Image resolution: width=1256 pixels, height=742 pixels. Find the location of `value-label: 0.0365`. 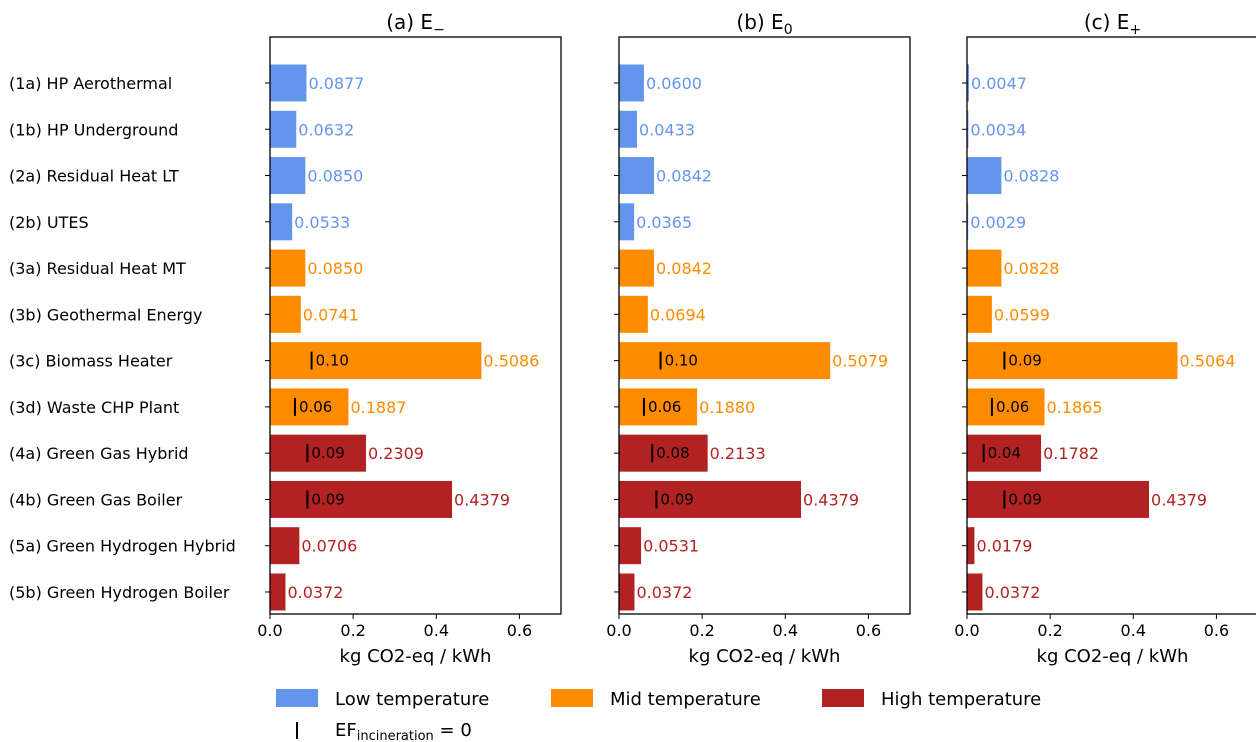

value-label: 0.0365 is located at coordinates (664, 222).